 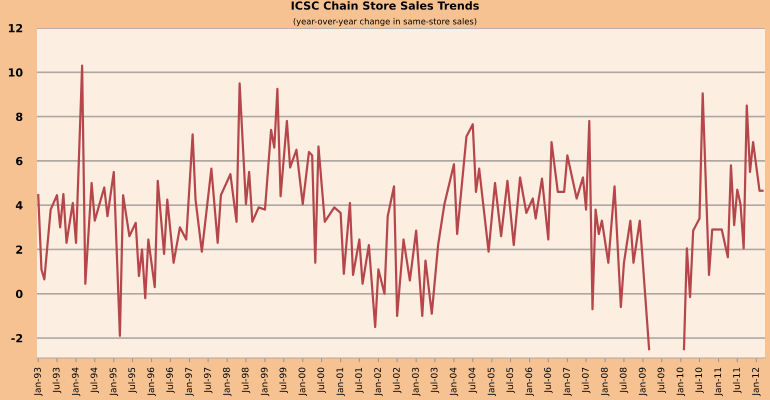 I want to click on x-tick-label: Jan-98, so click(x=227, y=382).